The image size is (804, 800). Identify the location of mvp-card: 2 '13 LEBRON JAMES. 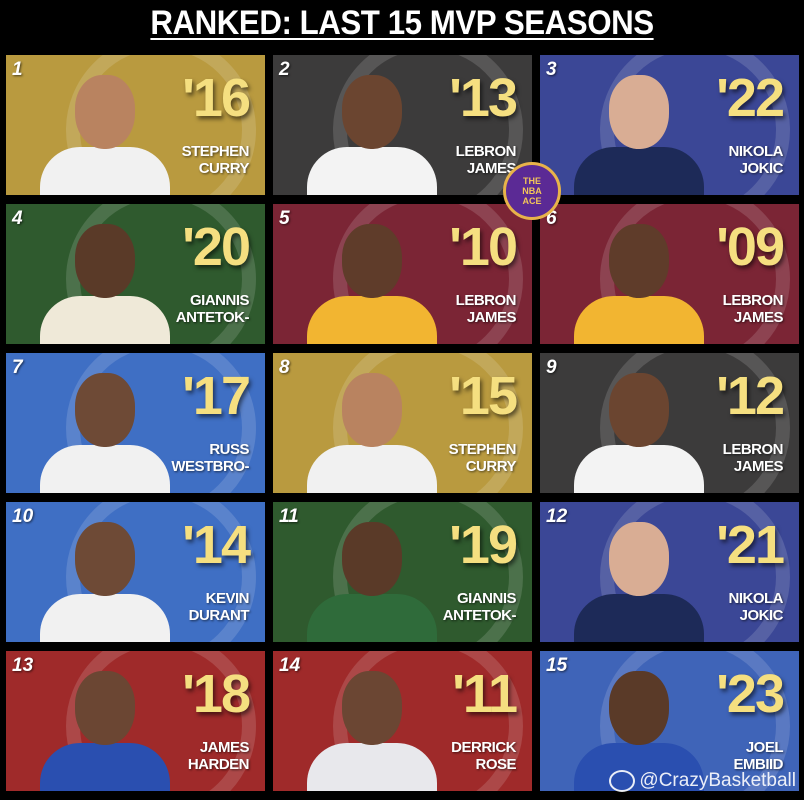
(402, 125).